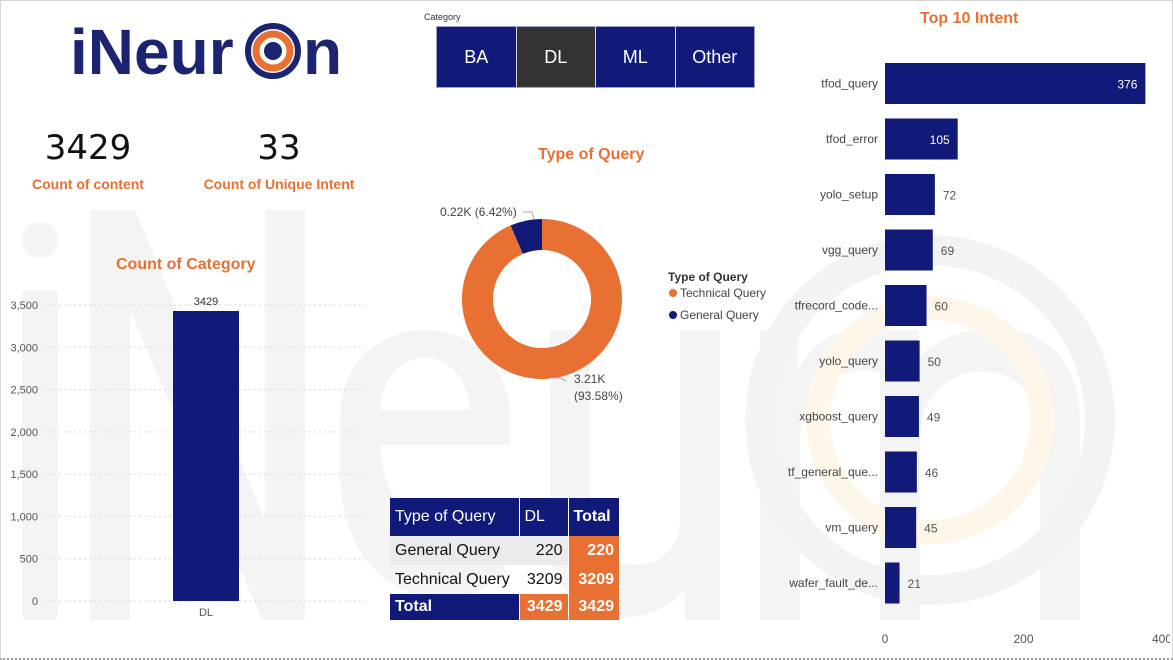 Image resolution: width=1173 pixels, height=660 pixels. What do you see at coordinates (931, 529) in the screenshot?
I see `intent-value-label: 45` at bounding box center [931, 529].